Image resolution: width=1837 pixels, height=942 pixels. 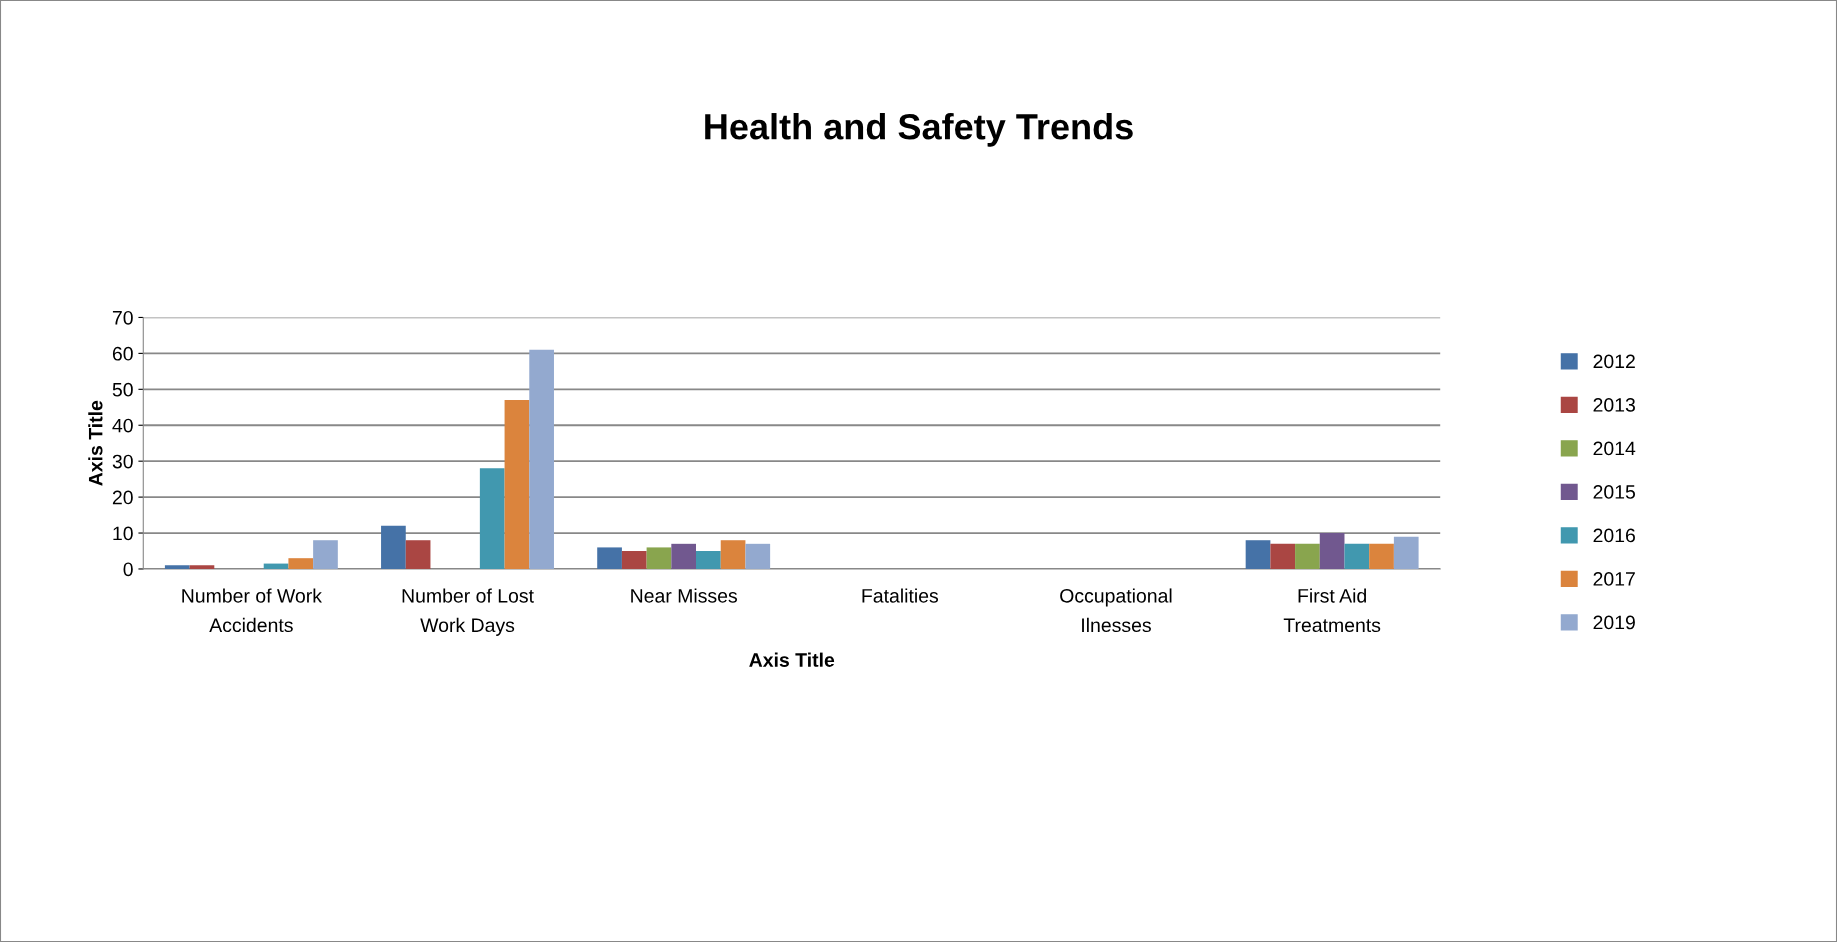 What do you see at coordinates (1614, 622) in the screenshot?
I see `legend-label: 2019` at bounding box center [1614, 622].